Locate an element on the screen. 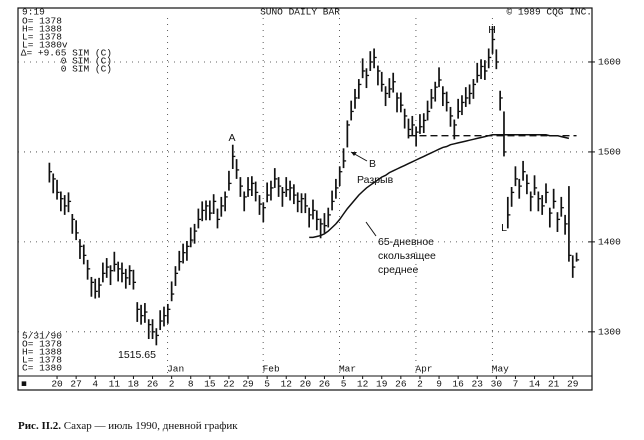  annotation: L is located at coordinates (504, 228).